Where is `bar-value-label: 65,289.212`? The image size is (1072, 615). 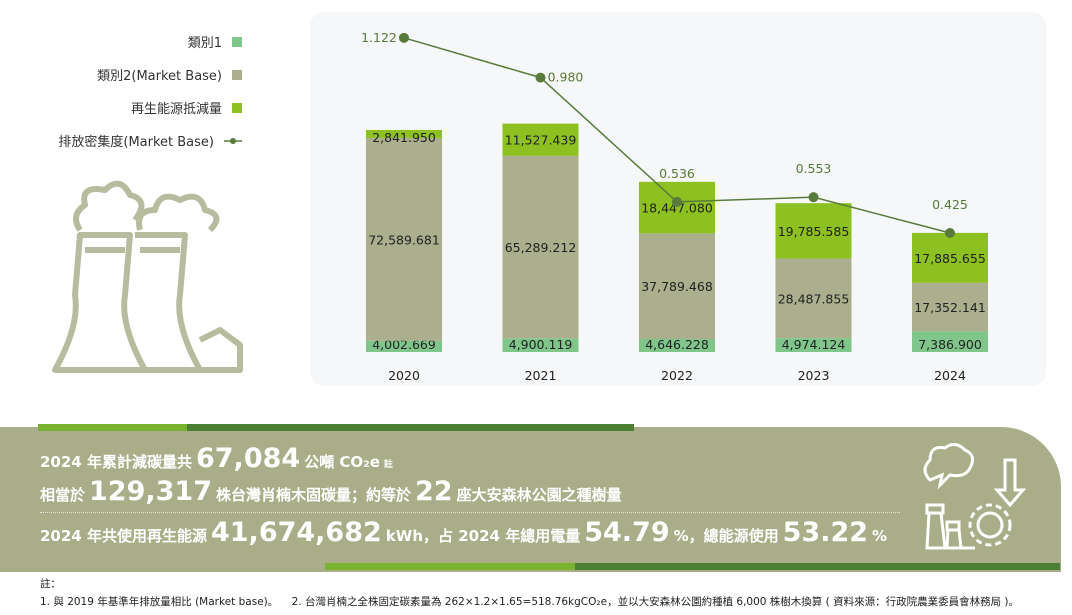
bar-value-label: 65,289.212 is located at coordinates (541, 247).